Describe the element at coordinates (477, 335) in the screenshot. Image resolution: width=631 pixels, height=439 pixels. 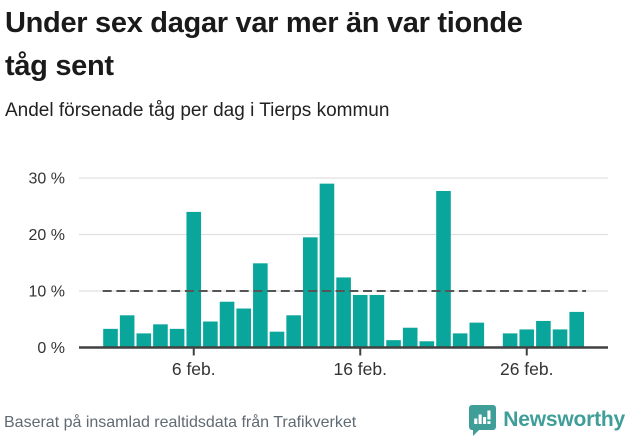
I see `bar-23feb` at that location.